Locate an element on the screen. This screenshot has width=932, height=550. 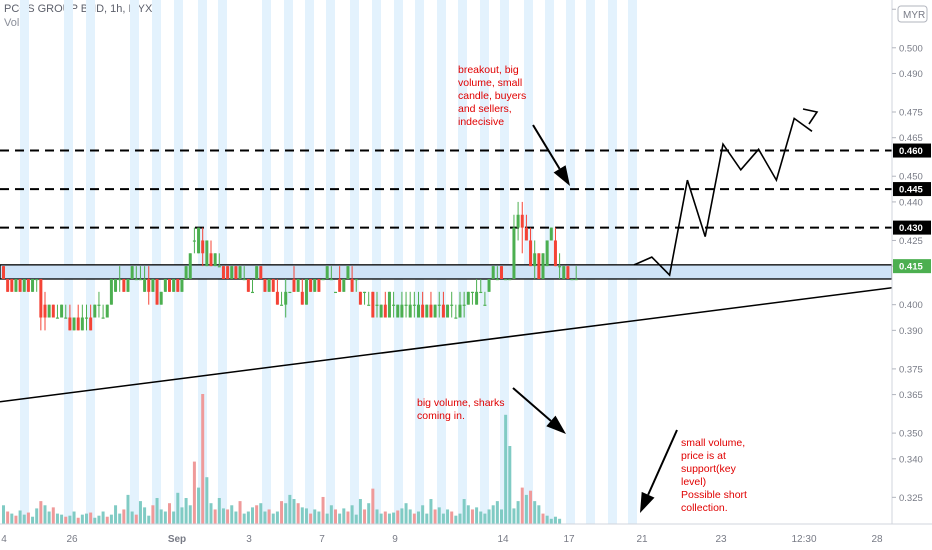
time-tick-label: 9 is located at coordinates (395, 539).